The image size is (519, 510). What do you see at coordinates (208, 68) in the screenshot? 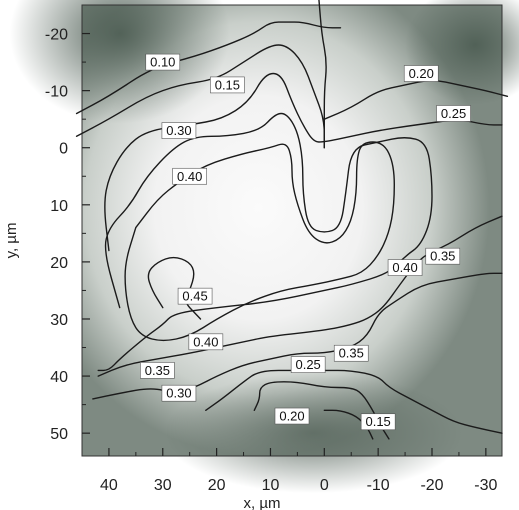
I see `contour-line-0.10-0` at bounding box center [208, 68].